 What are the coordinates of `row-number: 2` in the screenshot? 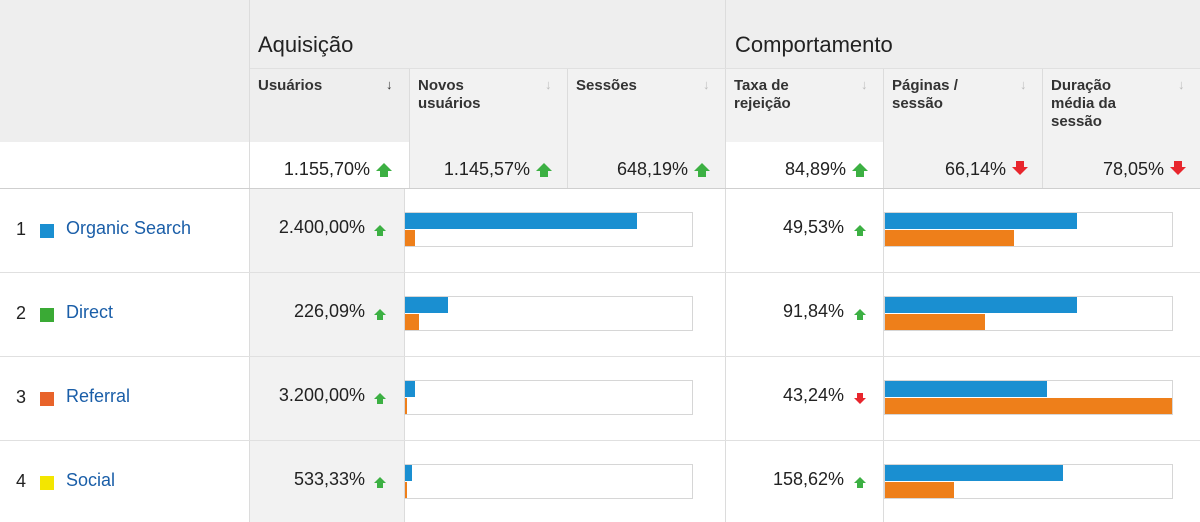 It's located at (21, 313).